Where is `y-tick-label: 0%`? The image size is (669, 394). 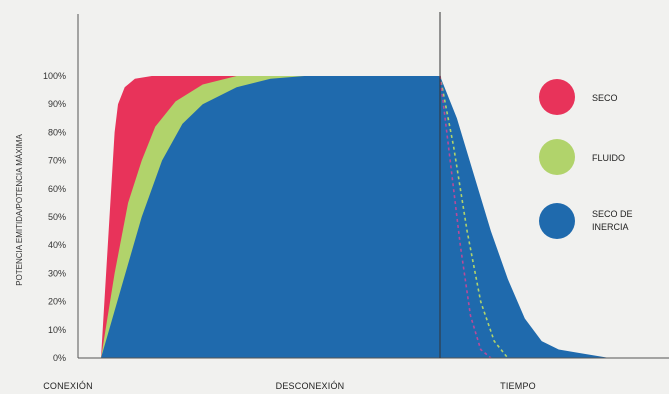
y-tick-label: 0% is located at coordinates (59, 358).